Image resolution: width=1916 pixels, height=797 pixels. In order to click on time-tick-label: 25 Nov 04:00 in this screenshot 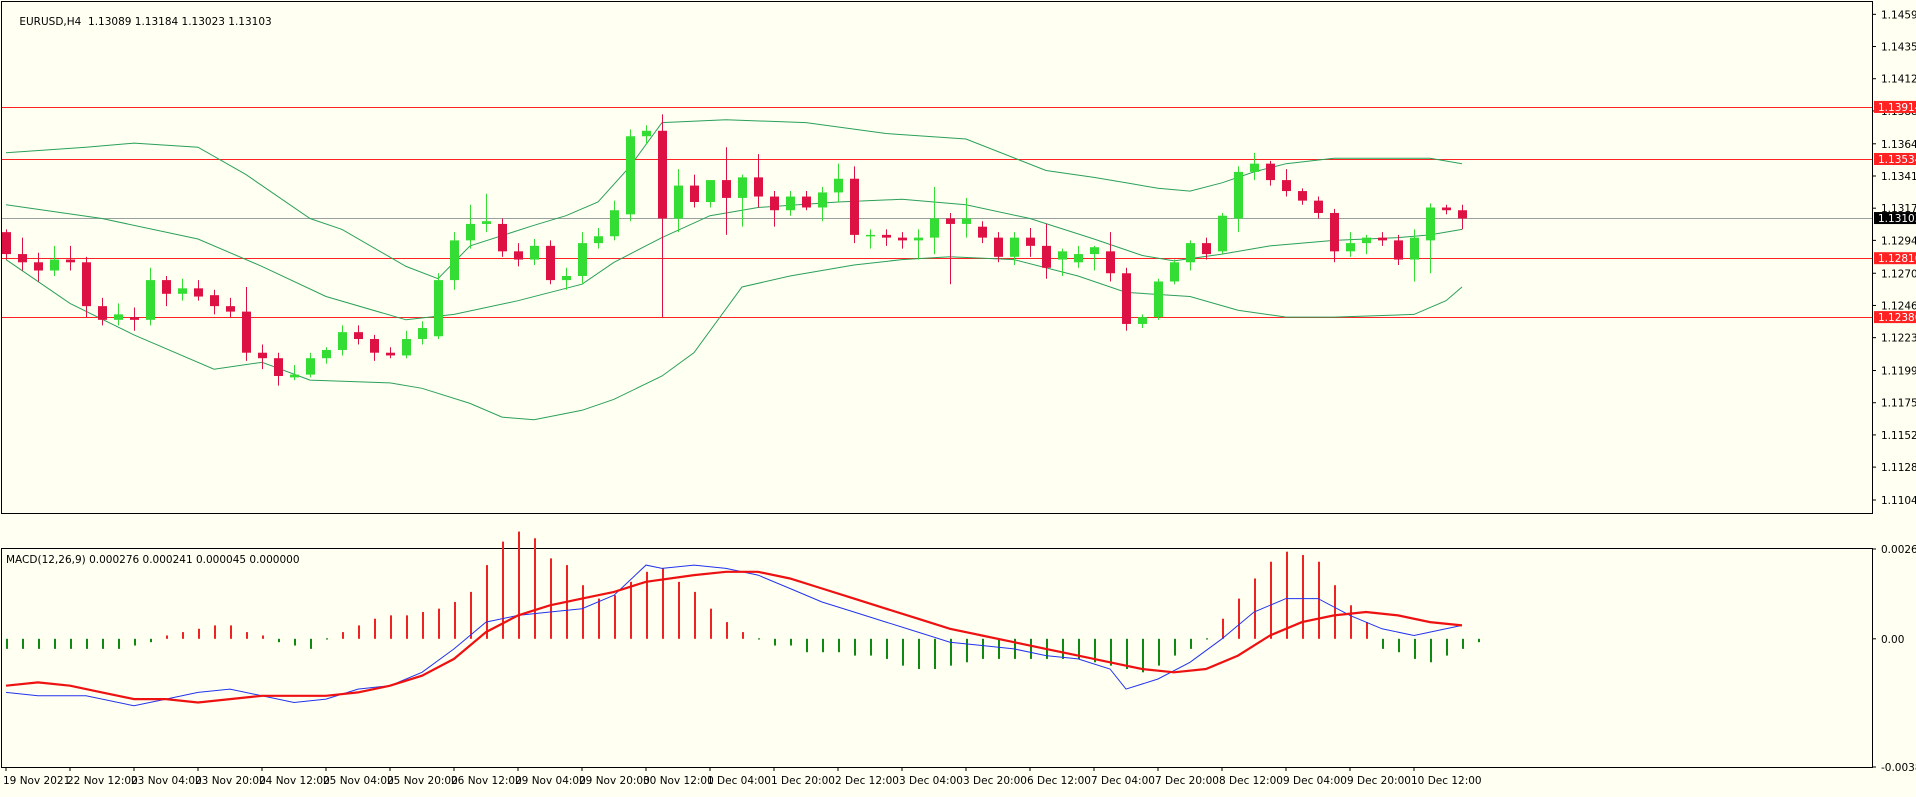, I will do `click(358, 781)`.